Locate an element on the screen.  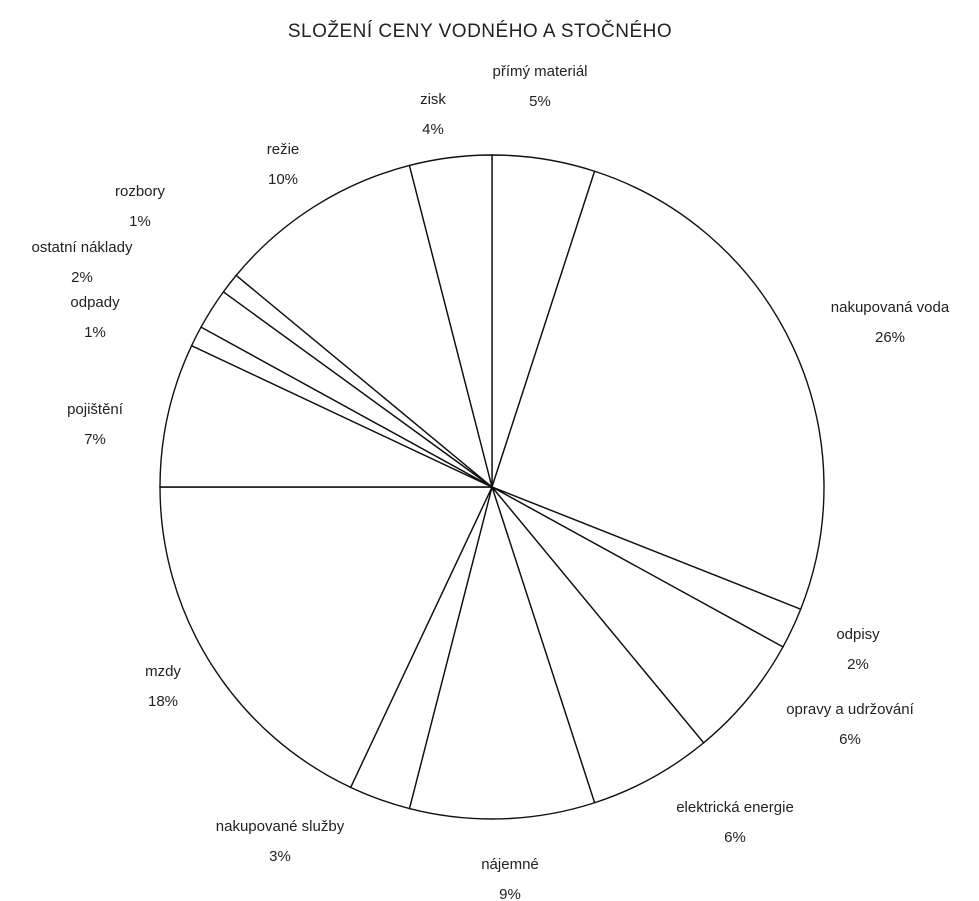
slice-label: opravy a udržování is located at coordinates (850, 709).